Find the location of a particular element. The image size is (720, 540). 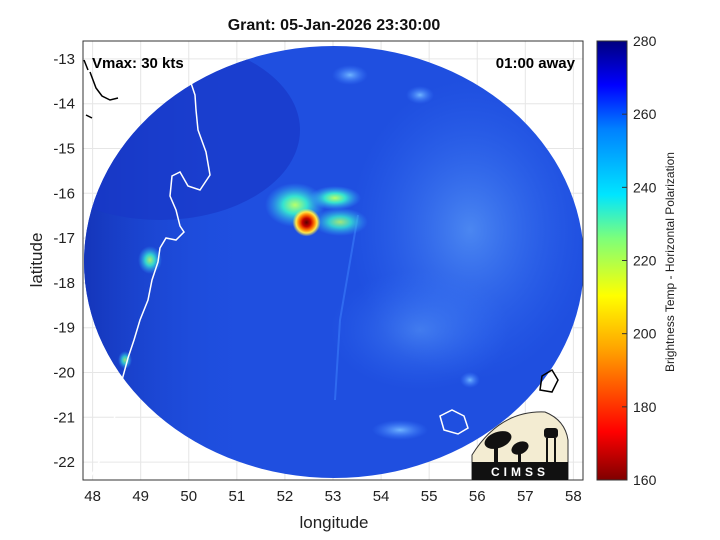

x-tick-label: 58 is located at coordinates (573, 496).